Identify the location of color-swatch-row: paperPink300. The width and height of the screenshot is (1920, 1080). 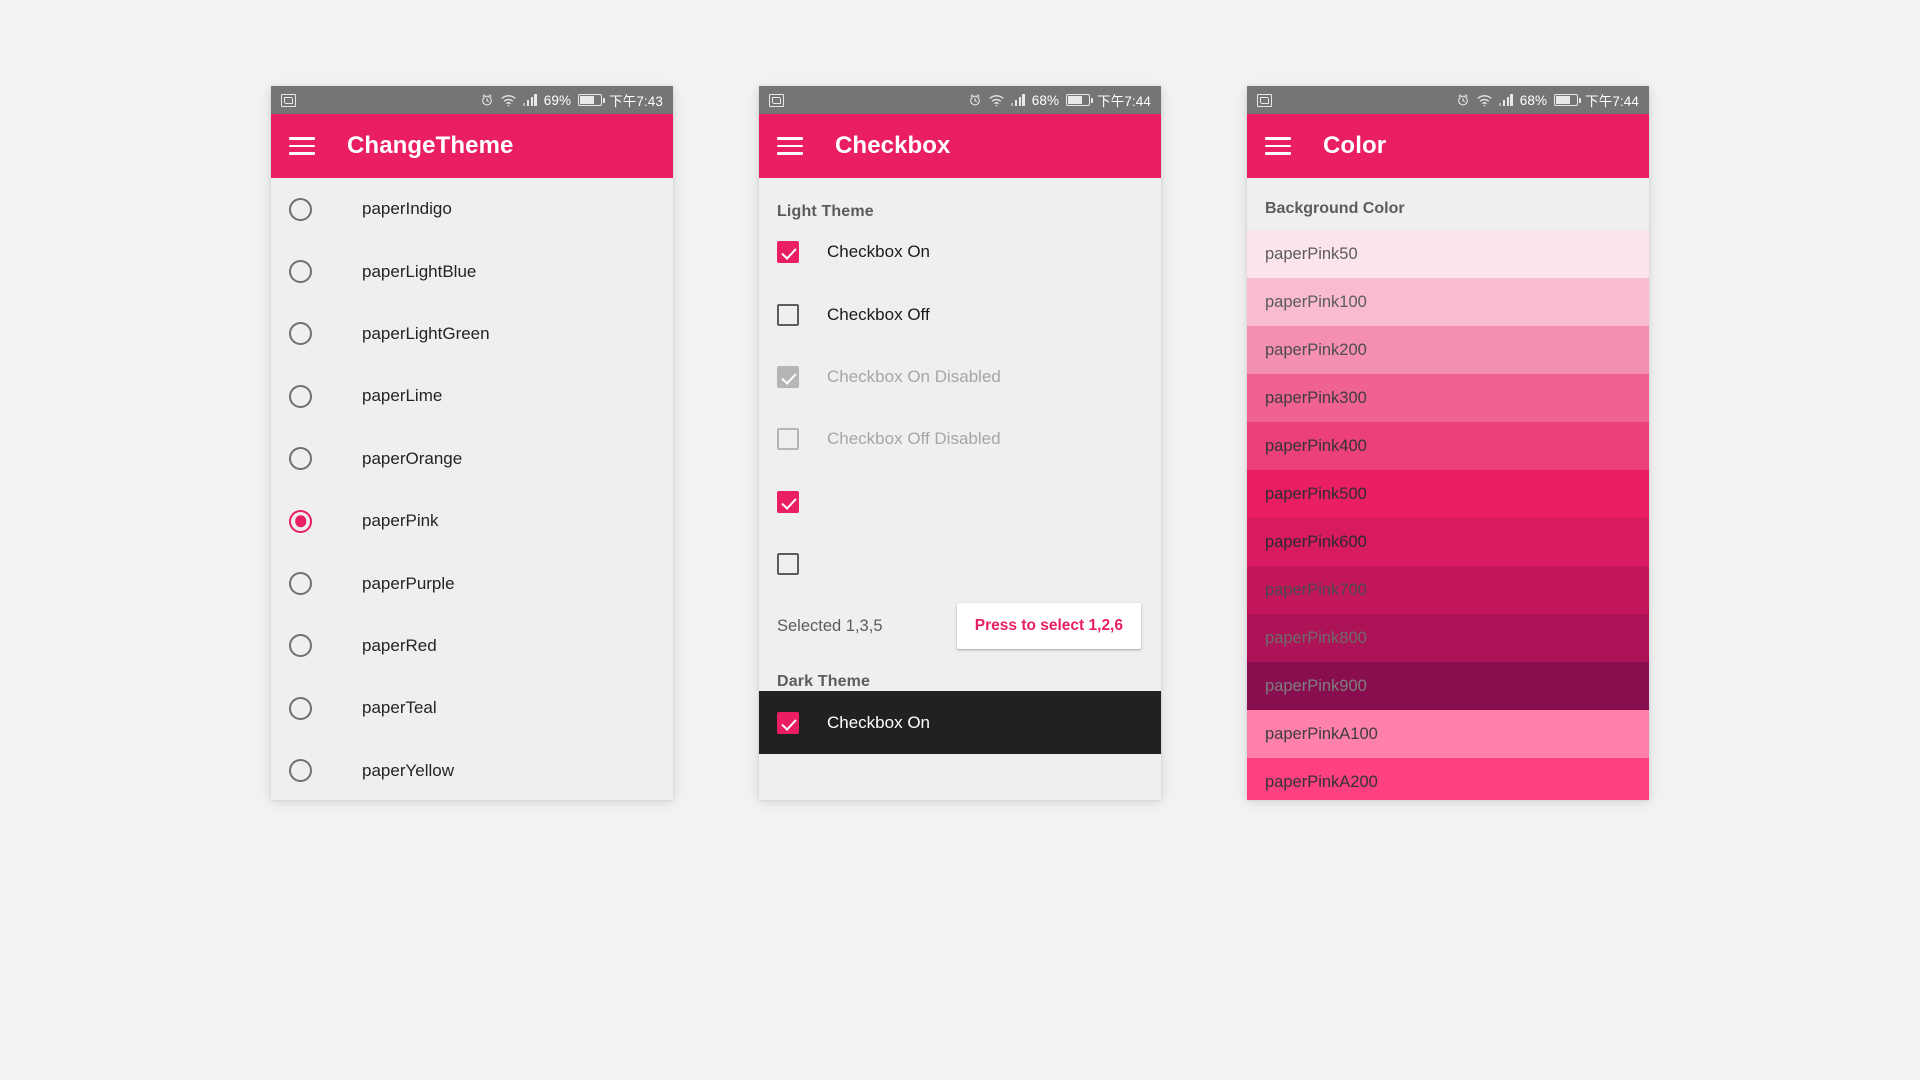
(1448, 398).